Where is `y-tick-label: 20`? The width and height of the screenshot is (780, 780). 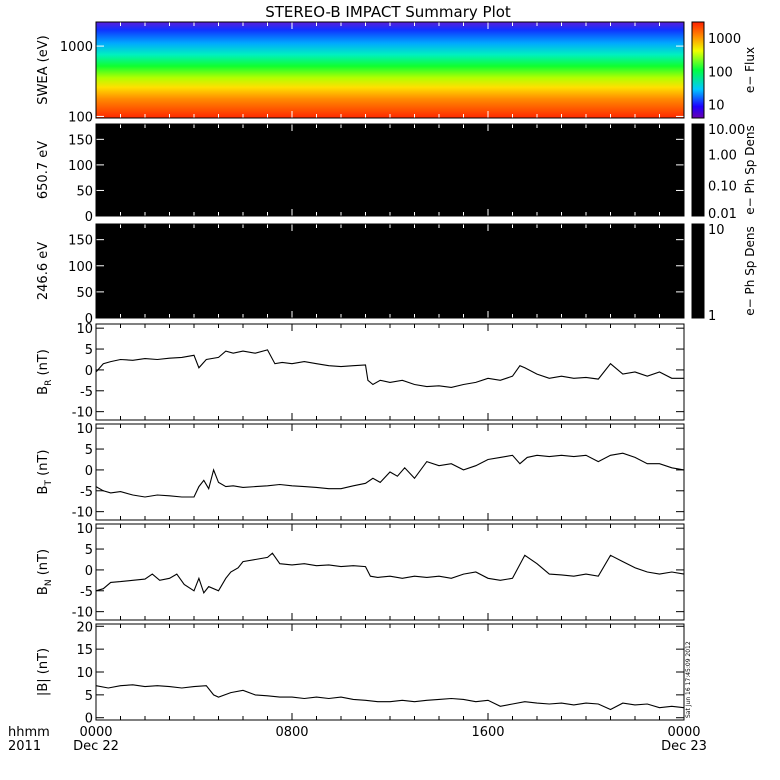
y-tick-label: 20 is located at coordinates (84, 627).